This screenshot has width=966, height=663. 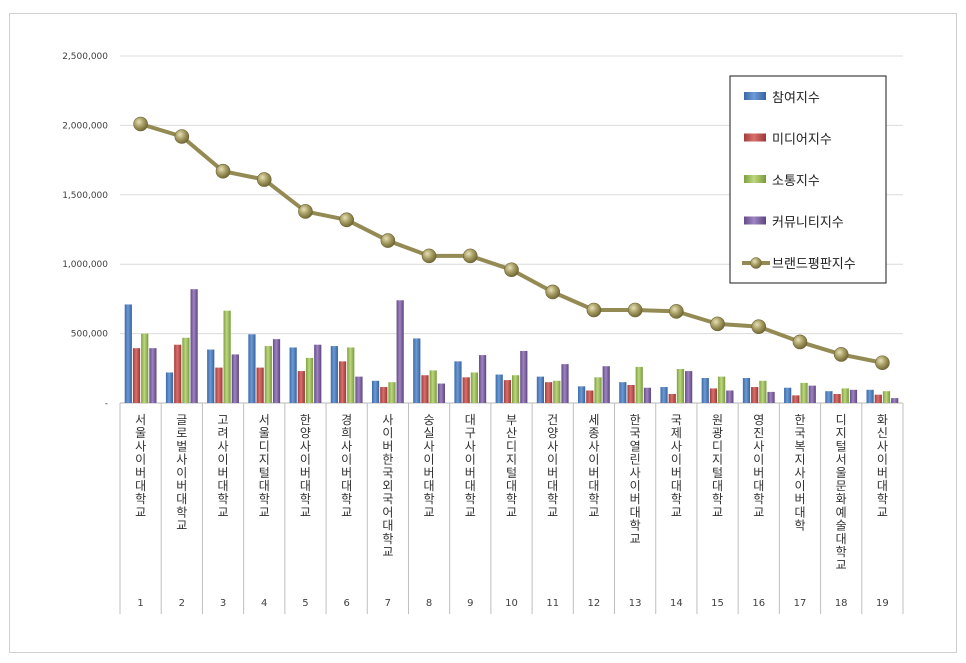 What do you see at coordinates (85, 126) in the screenshot?
I see `y-tick-label: 2,000,000` at bounding box center [85, 126].